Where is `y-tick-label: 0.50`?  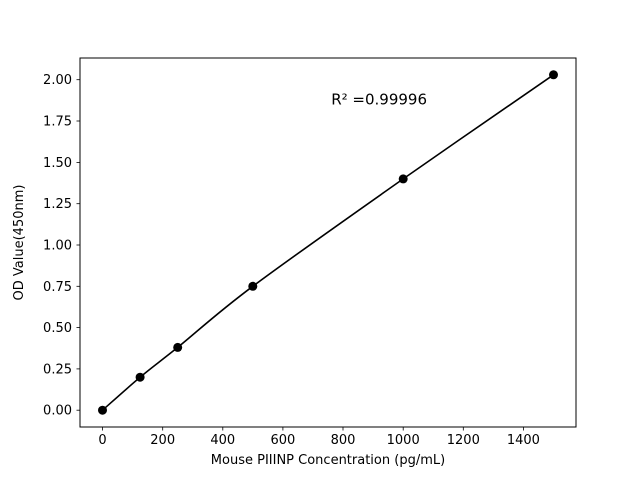 y-tick-label: 0.50 is located at coordinates (57, 328).